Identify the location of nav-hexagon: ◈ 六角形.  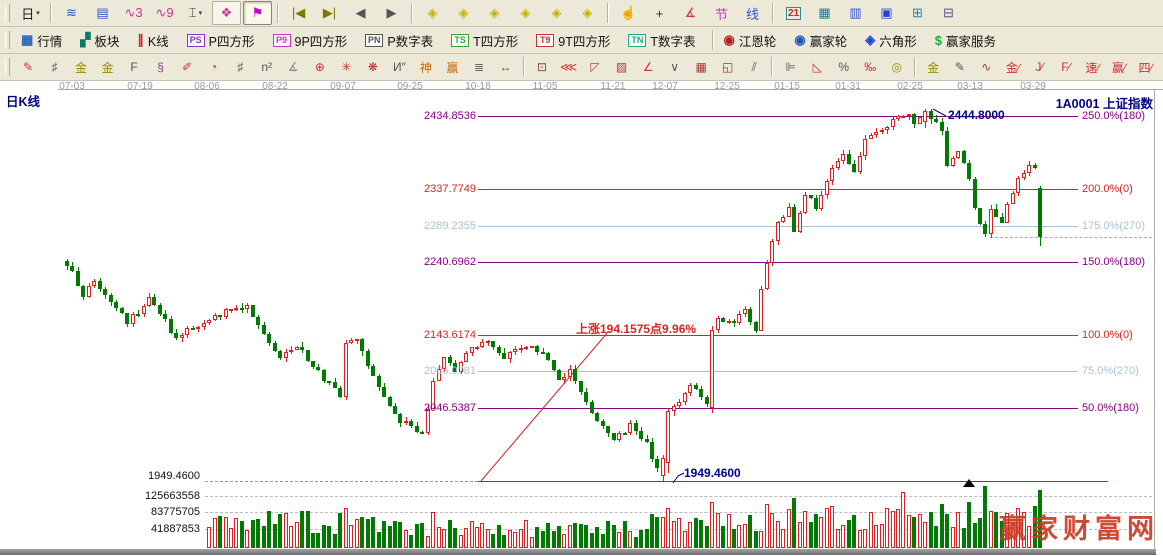
(891, 40).